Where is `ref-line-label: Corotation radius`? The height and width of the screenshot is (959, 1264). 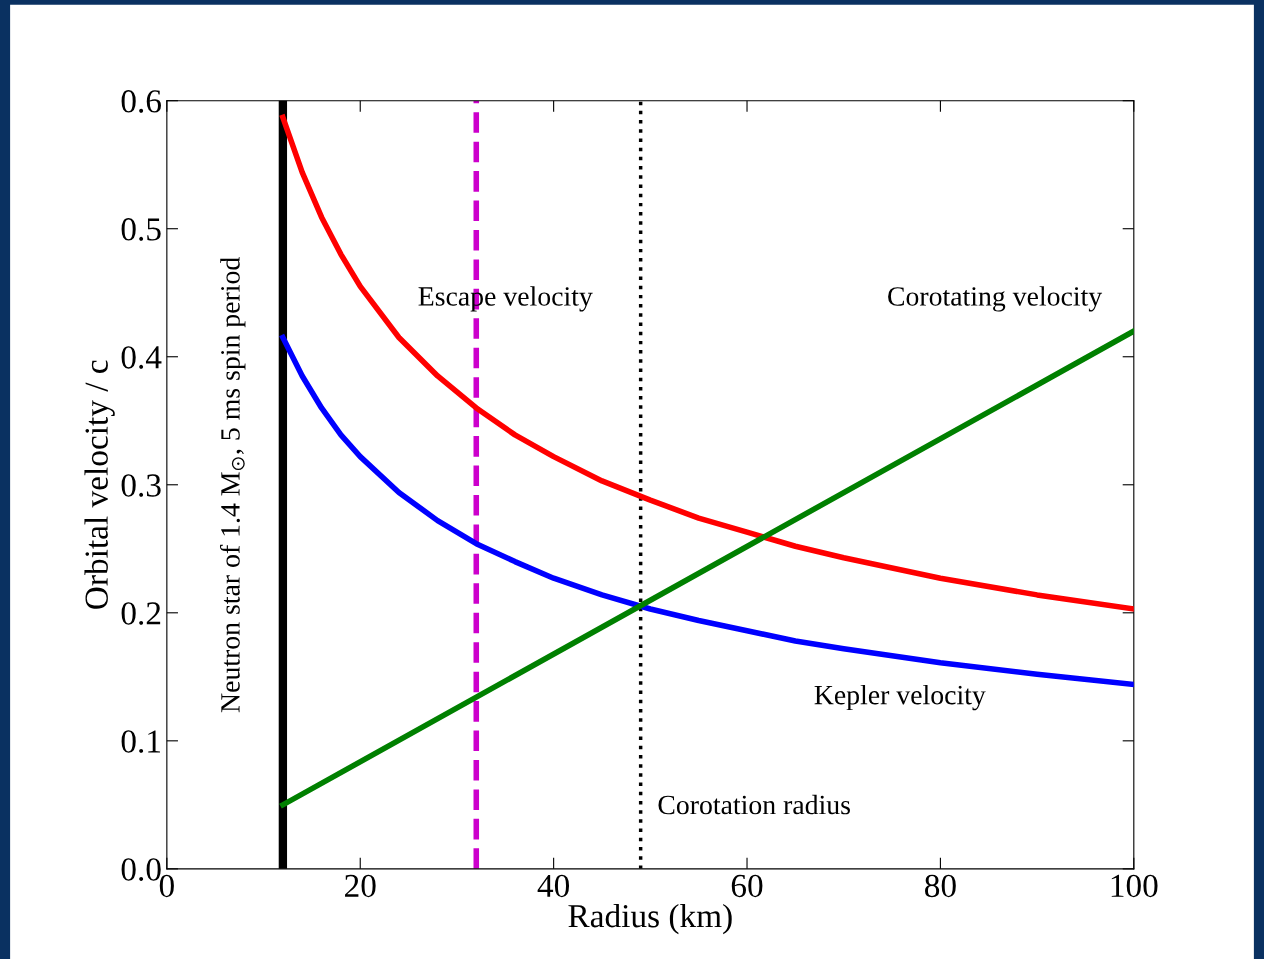
ref-line-label: Corotation radius is located at coordinates (754, 804).